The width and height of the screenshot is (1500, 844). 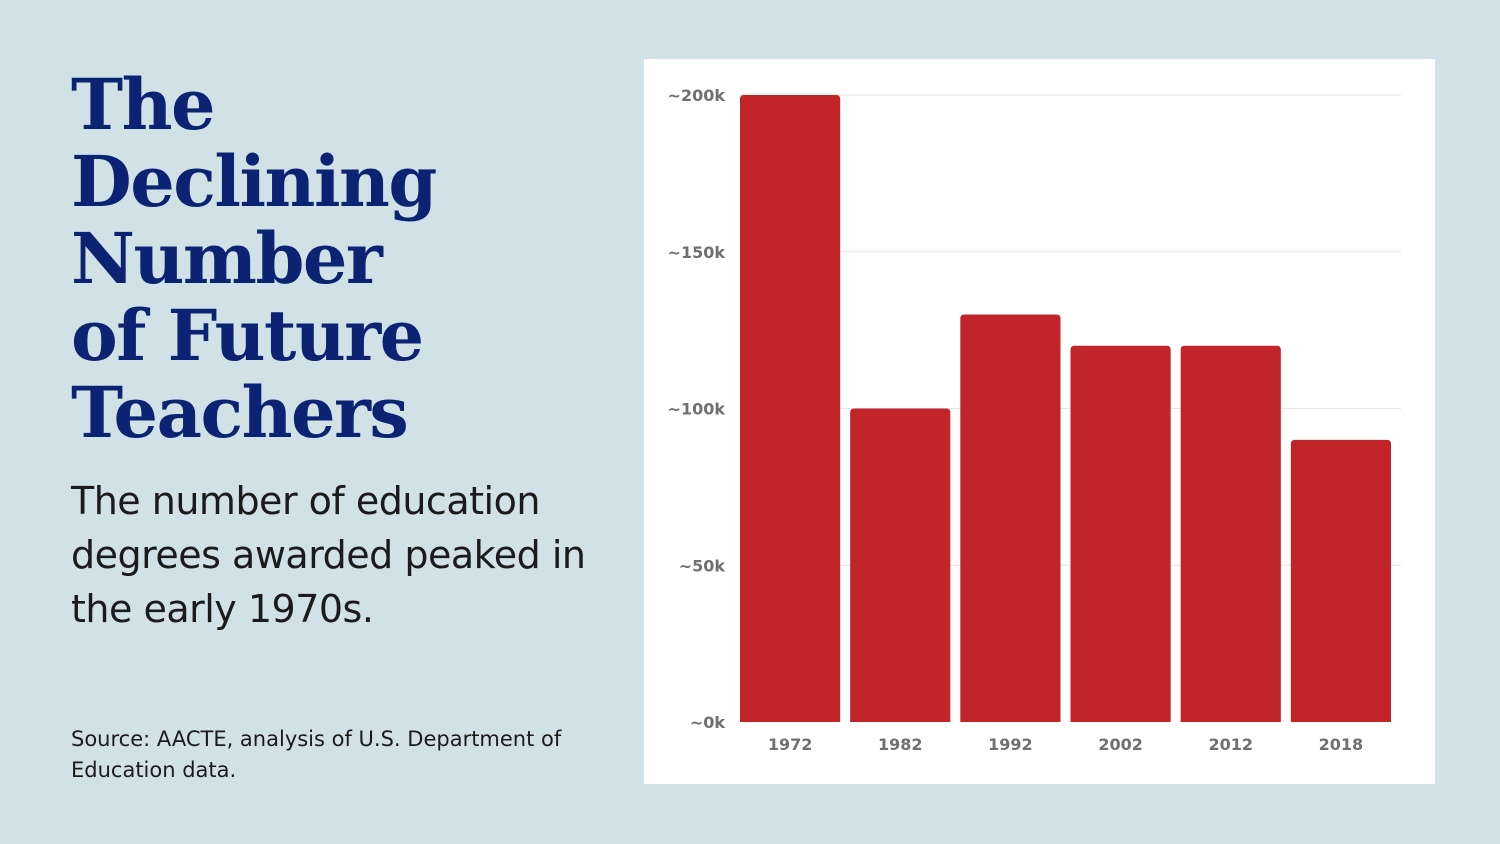 What do you see at coordinates (790, 408) in the screenshot?
I see `bar-1972` at bounding box center [790, 408].